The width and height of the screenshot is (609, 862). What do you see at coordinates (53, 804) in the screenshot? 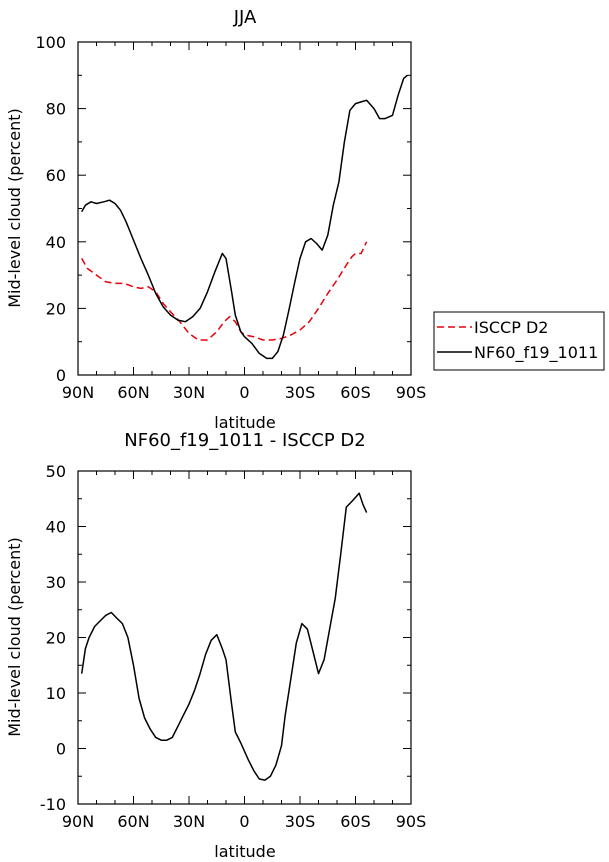
I see `y-tick-label: -10` at bounding box center [53, 804].